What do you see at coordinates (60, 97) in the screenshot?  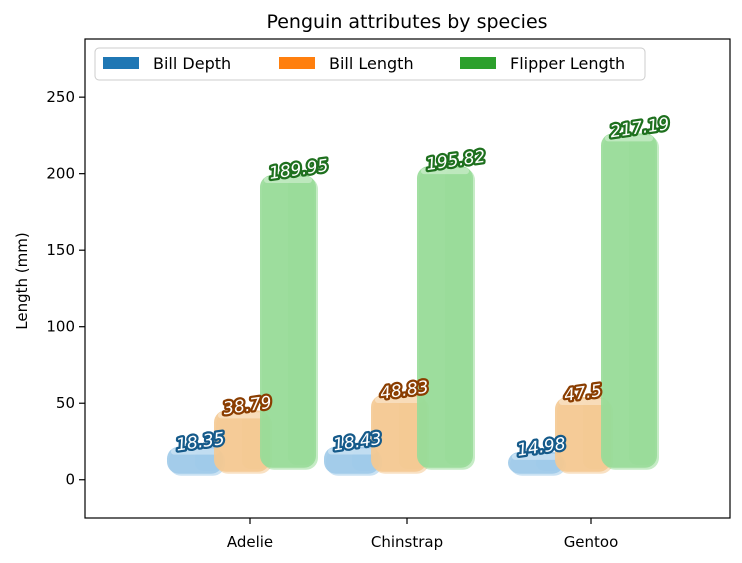 I see `y-tick-label: 250` at bounding box center [60, 97].